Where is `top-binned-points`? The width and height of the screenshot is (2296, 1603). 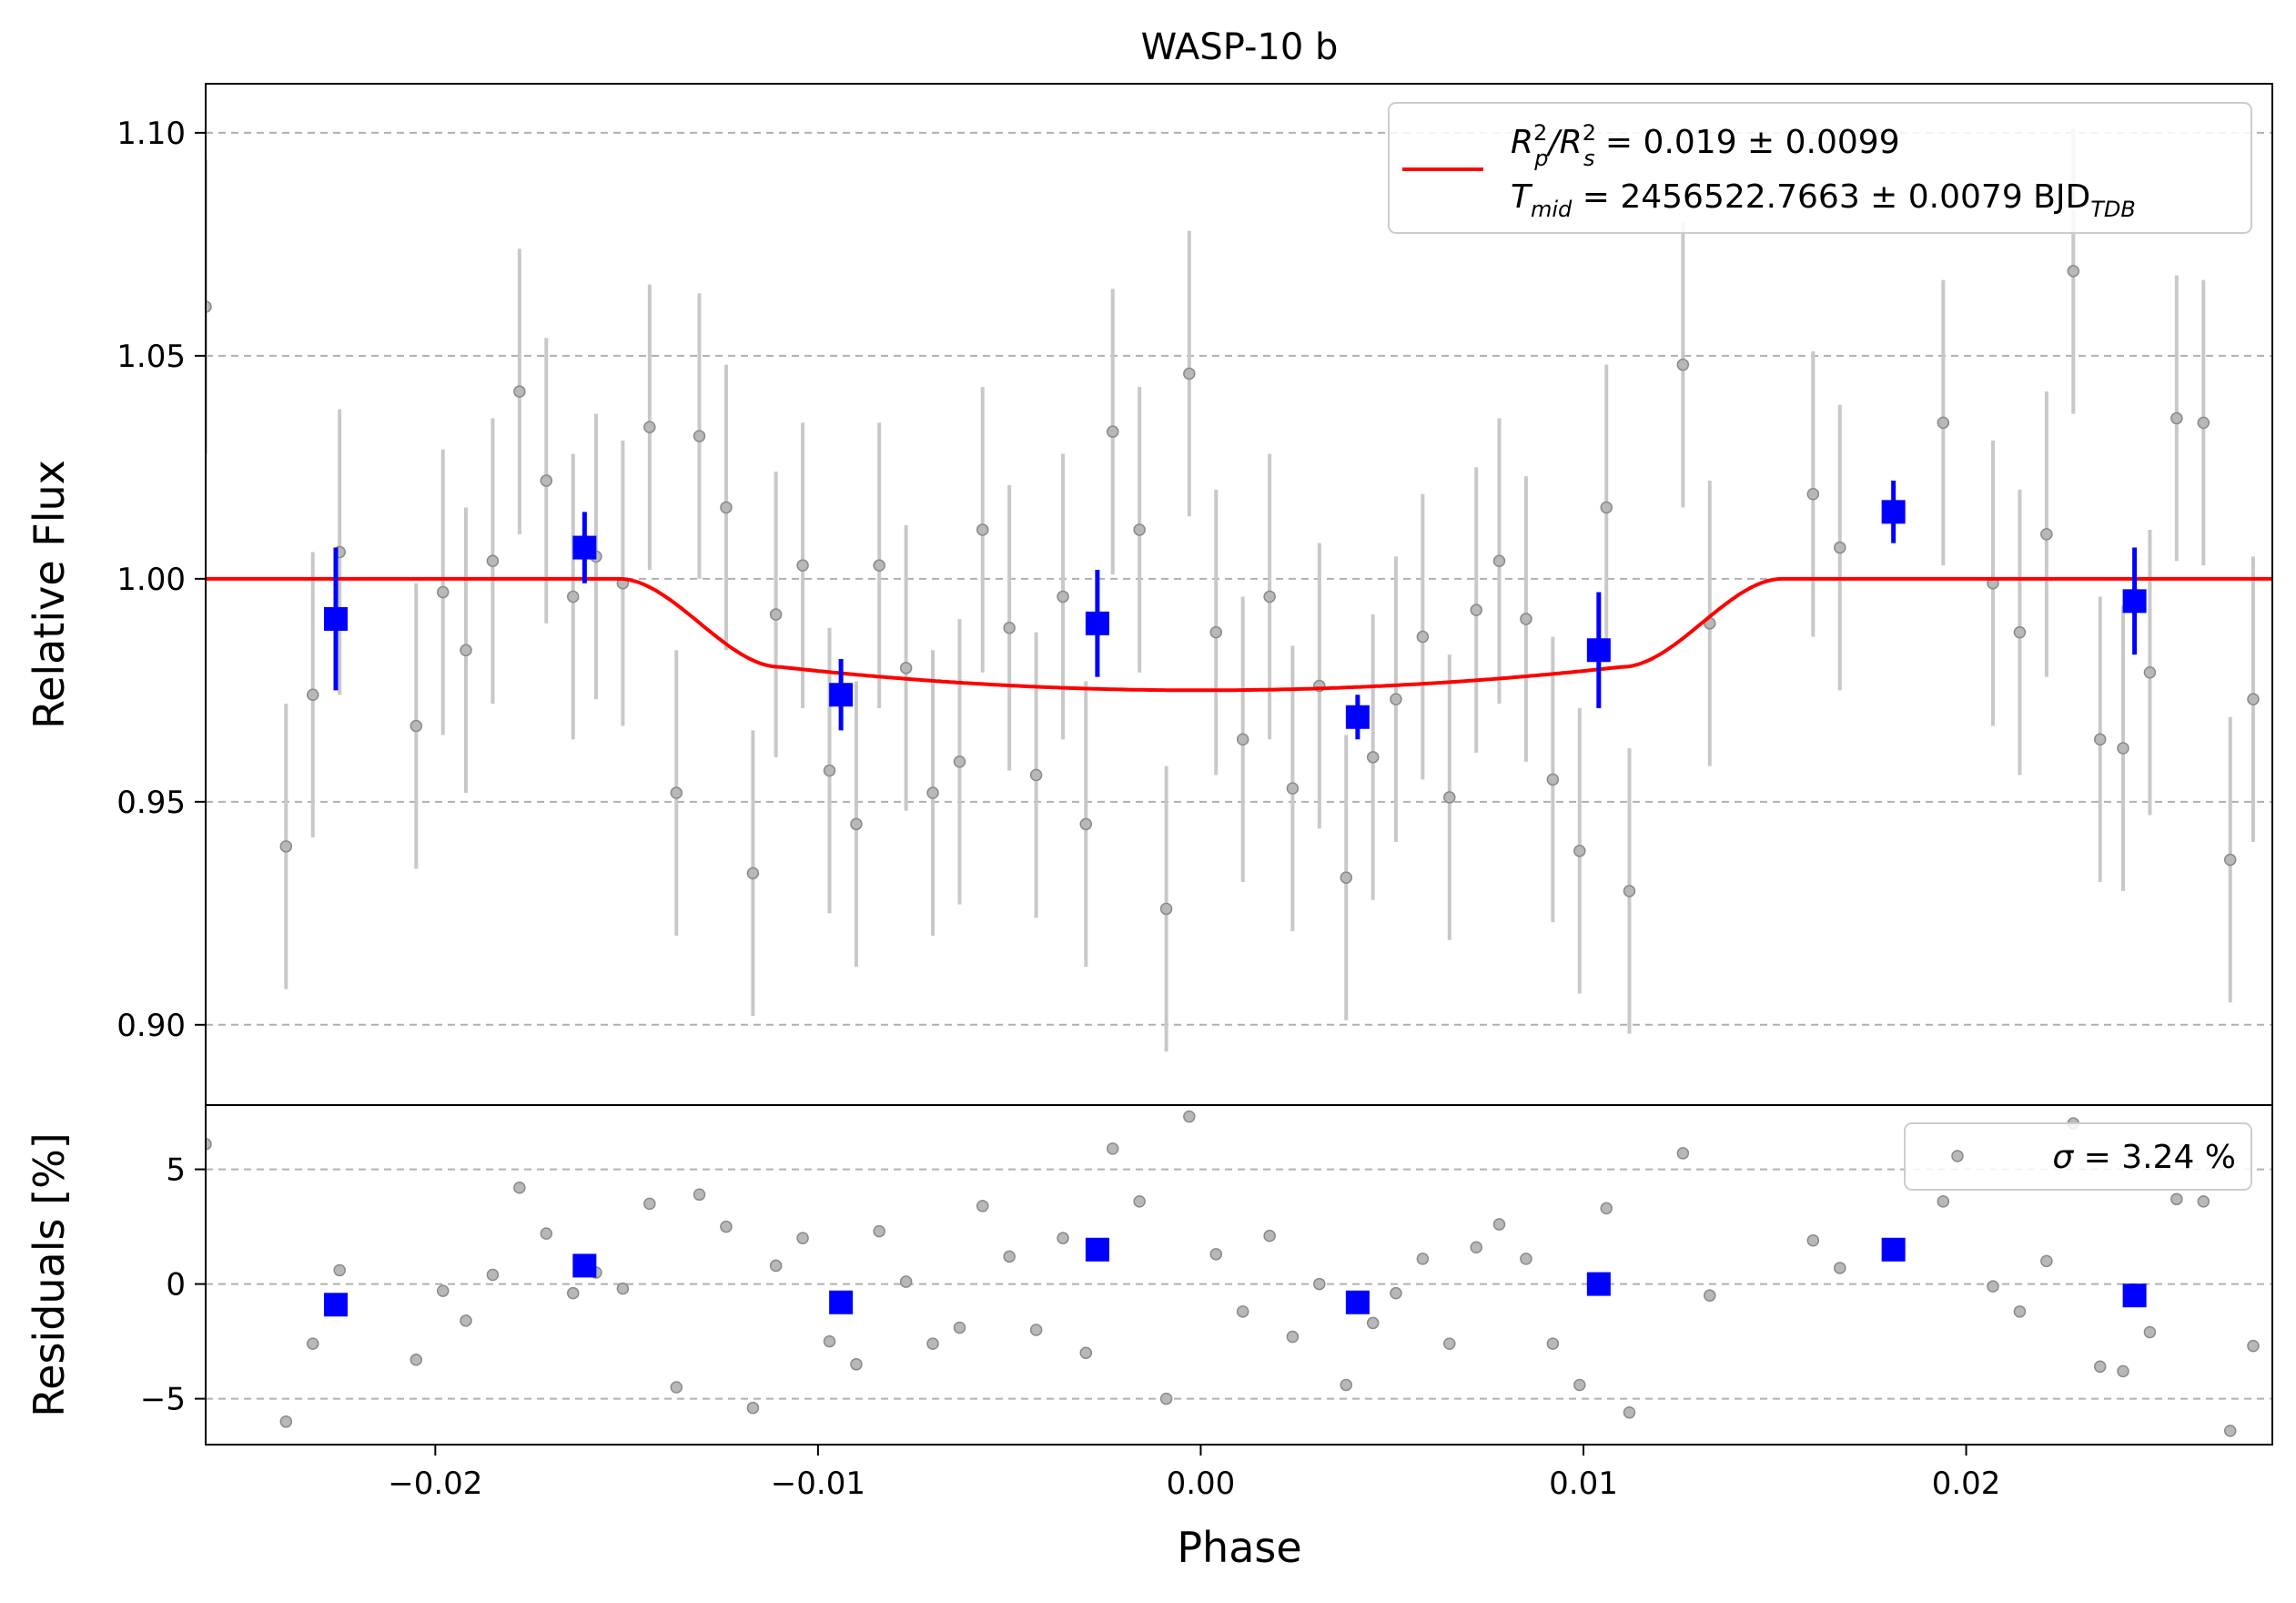
top-binned-points is located at coordinates (1235, 610).